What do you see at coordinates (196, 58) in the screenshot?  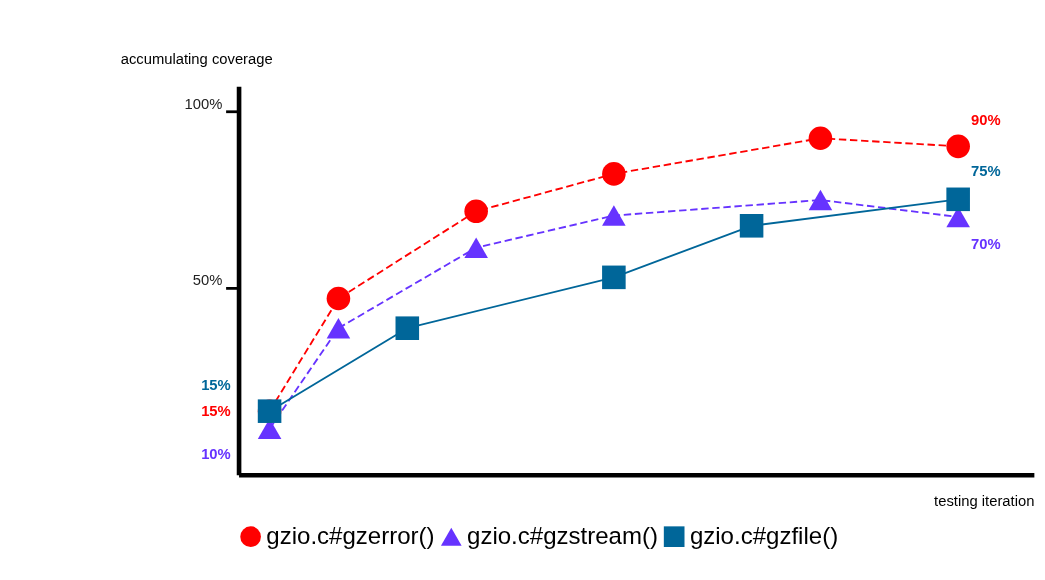 I see `y-axis-title: accumulating coverage` at bounding box center [196, 58].